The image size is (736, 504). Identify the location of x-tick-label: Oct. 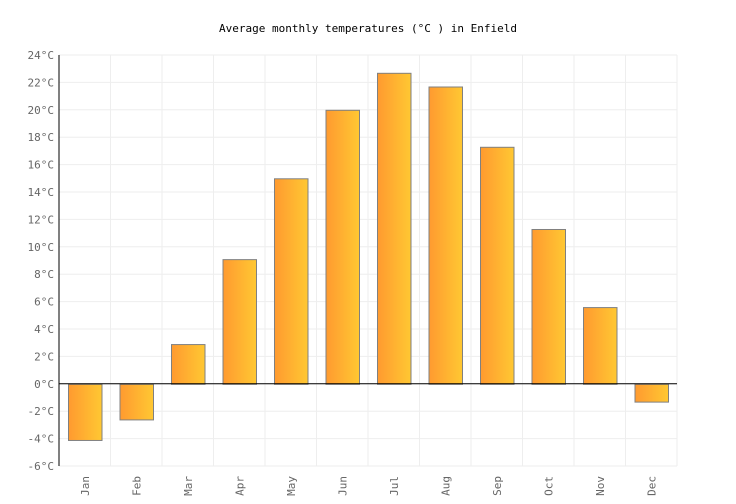
(548, 486).